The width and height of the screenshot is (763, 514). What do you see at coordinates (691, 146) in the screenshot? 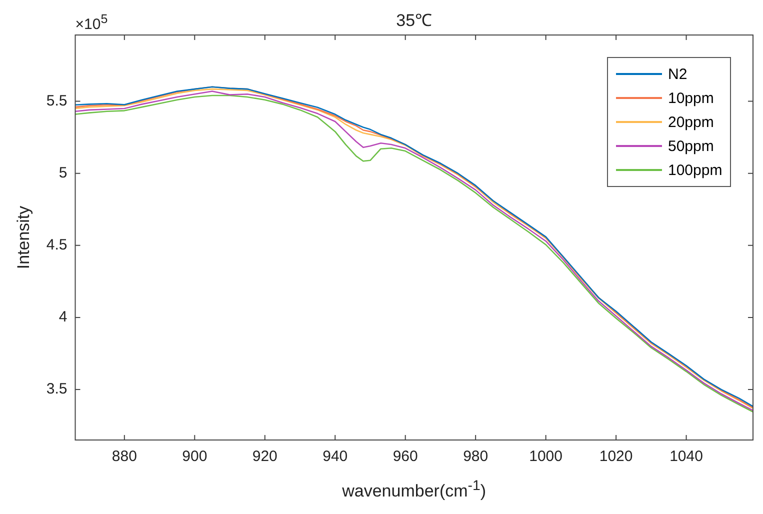
I see `legend-label: 50ppm` at bounding box center [691, 146].